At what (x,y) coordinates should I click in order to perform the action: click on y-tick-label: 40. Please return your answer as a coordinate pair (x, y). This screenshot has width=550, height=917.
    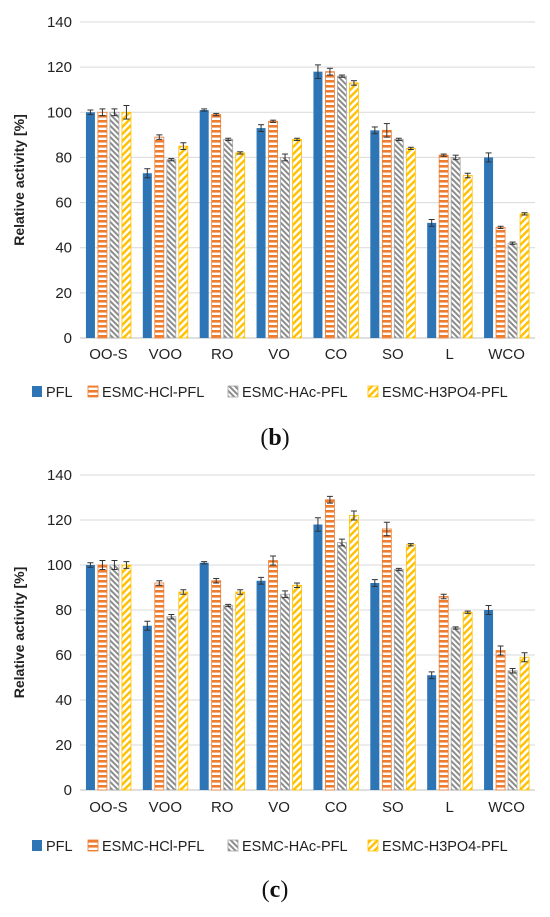
    Looking at the image, I should click on (63, 700).